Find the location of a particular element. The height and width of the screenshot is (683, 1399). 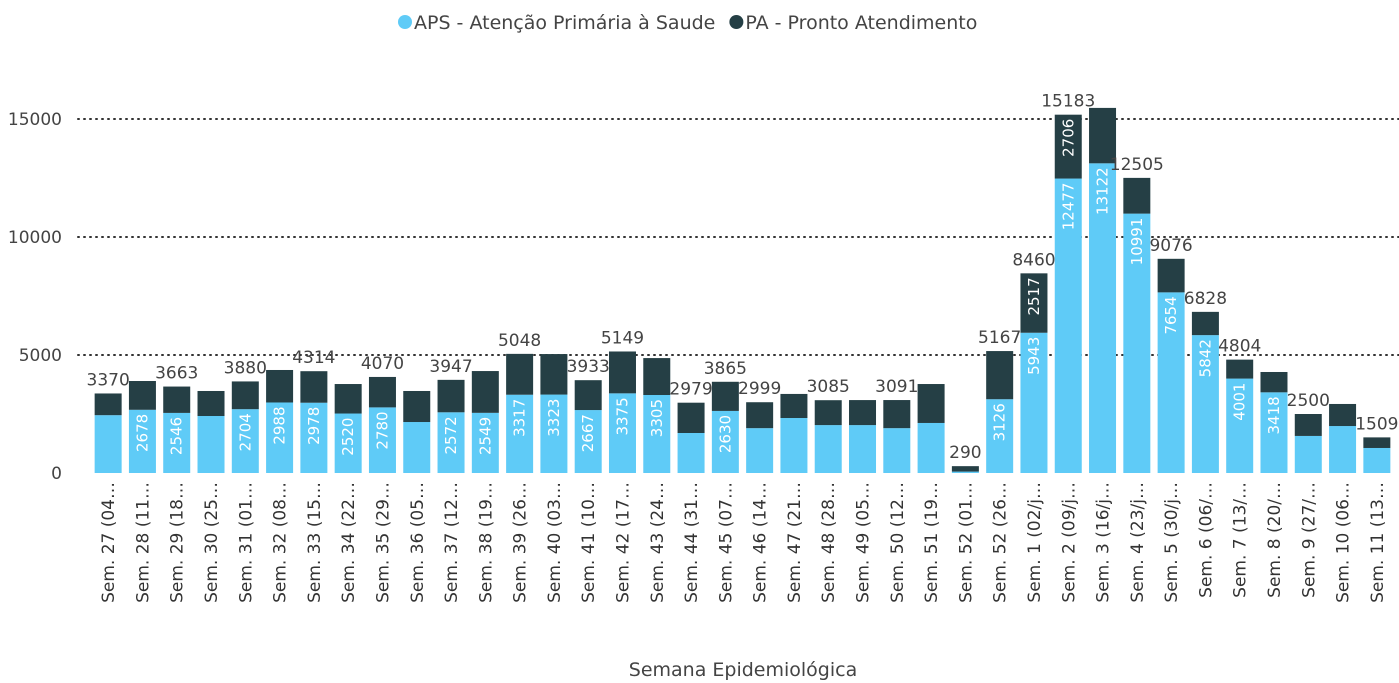

value-label: 7654 is located at coordinates (1171, 315).